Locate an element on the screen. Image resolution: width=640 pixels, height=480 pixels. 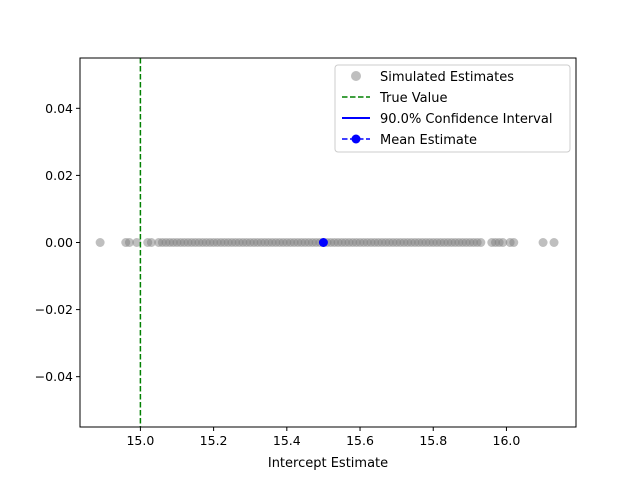
y-axis: 0.04 0.02 0.00 −0.02 −0.04 is located at coordinates (57, 242).